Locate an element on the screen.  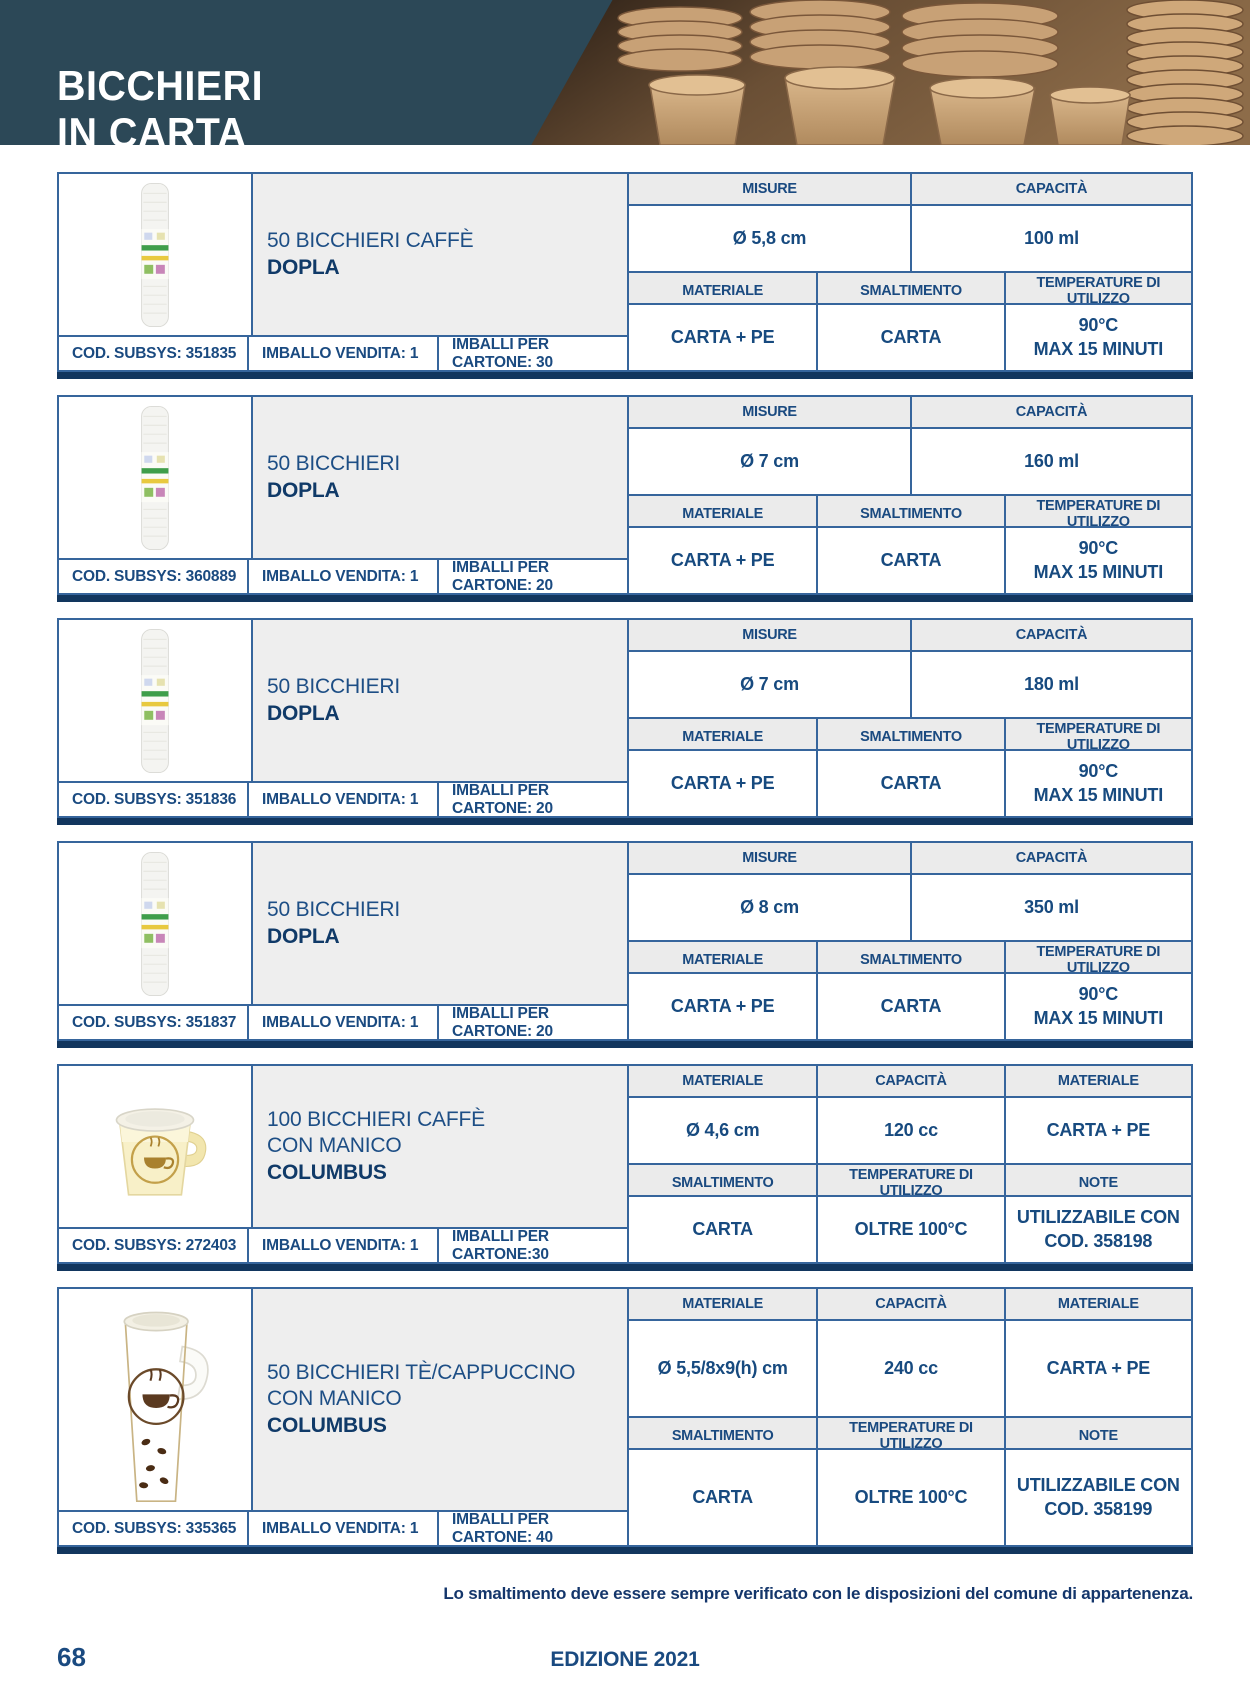
spec-value-row: Ø 5,8 cm 100 ml is located at coordinates (910, 239).